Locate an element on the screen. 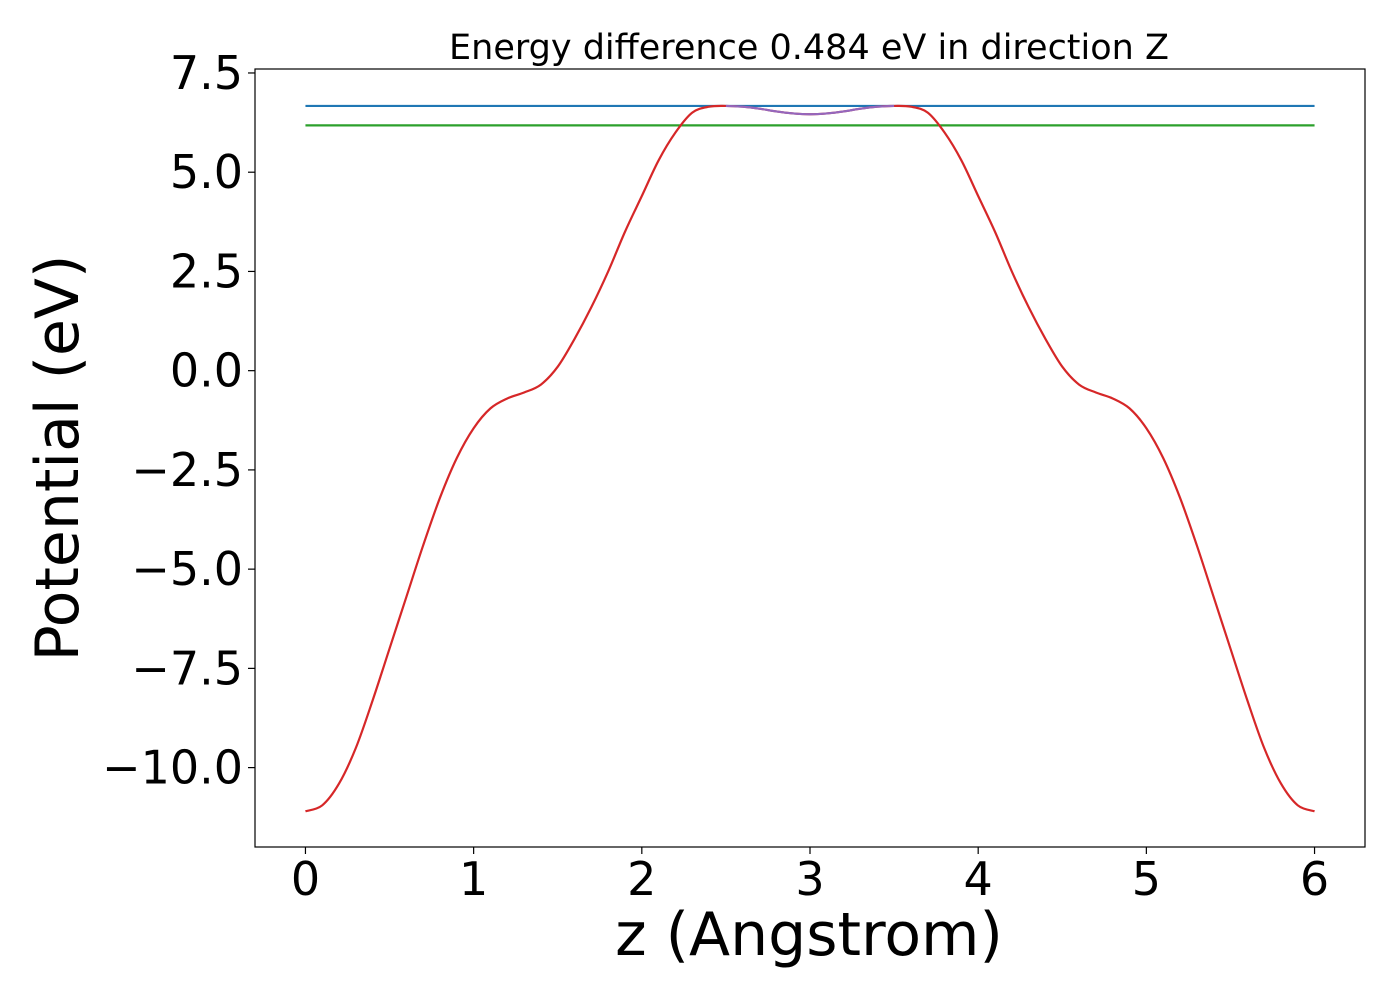  y-tick-label: 0.0 is located at coordinates (206, 371).